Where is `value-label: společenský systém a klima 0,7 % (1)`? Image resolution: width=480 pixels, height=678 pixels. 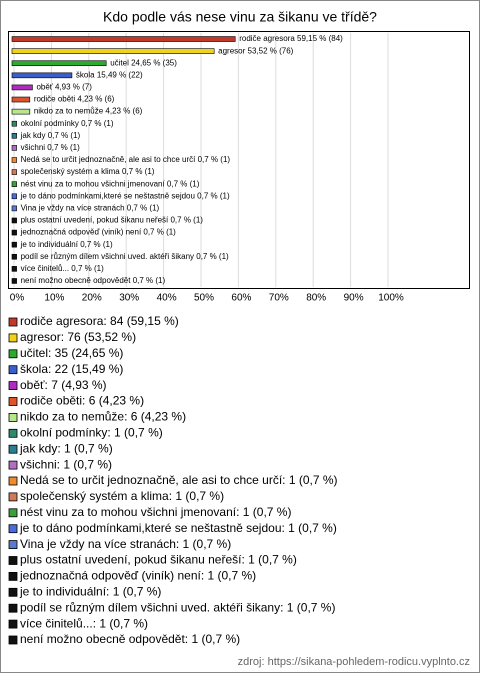
value-label: společenský systém a klima 0,7 % (1) is located at coordinates (88, 171).